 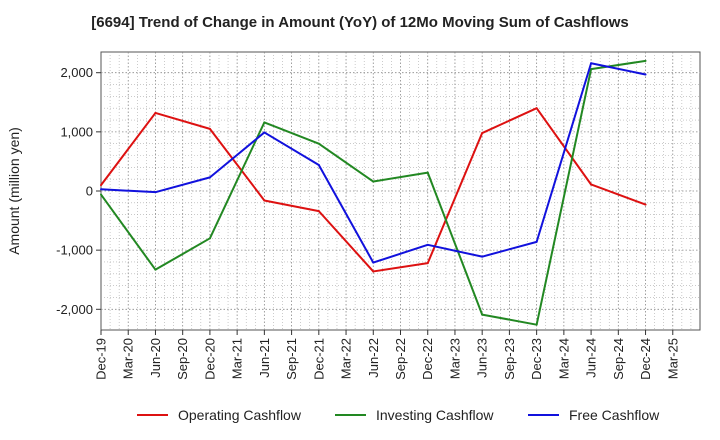 I want to click on x-tick-label: Sep-23, so click(x=509, y=359).